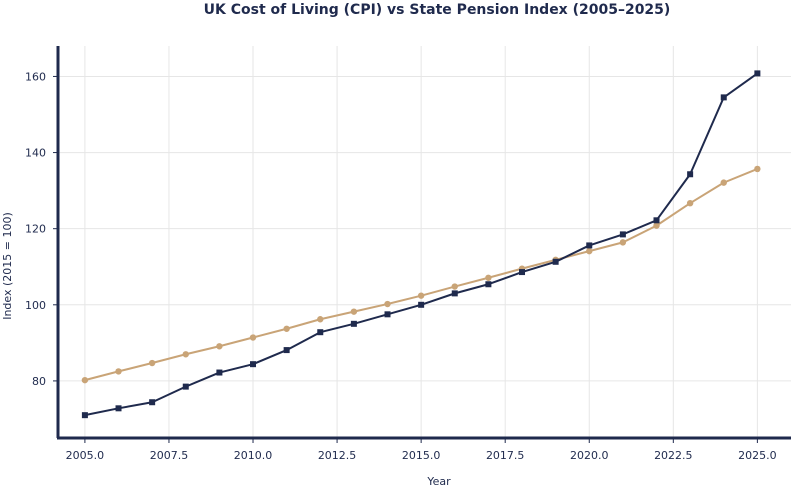 This screenshot has width=791, height=492. What do you see at coordinates (35, 76) in the screenshot?
I see `y-tick-label: 160` at bounding box center [35, 76].